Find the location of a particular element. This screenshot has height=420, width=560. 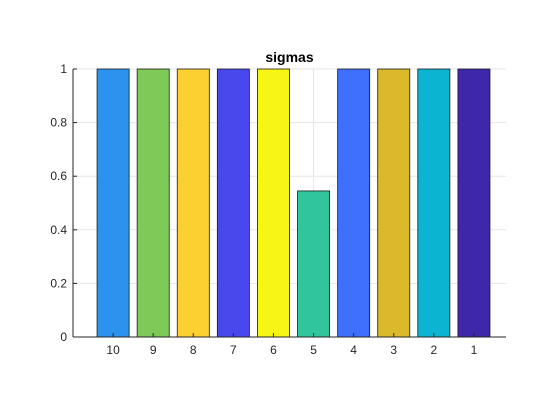

x-tick-label: 3 is located at coordinates (393, 350).